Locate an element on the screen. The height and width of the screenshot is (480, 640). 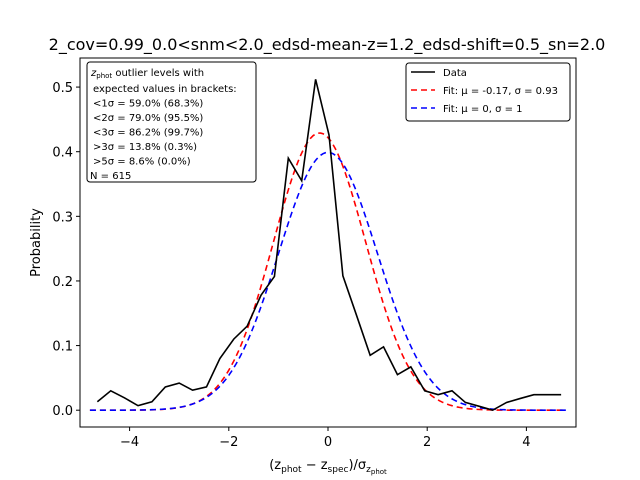
y-tick-label: 0.3 is located at coordinates (62, 217).